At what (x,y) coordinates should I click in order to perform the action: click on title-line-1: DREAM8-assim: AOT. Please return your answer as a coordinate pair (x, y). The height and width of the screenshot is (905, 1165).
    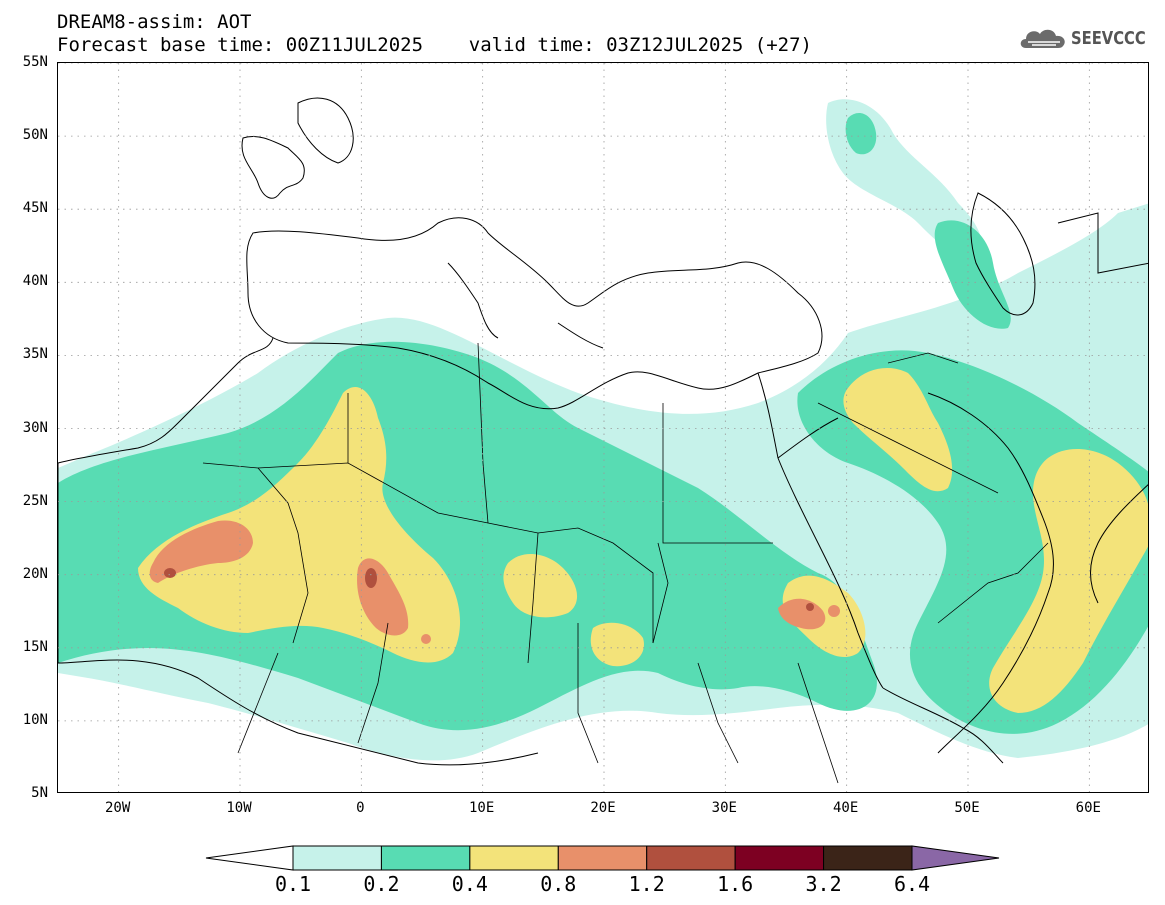
    Looking at the image, I should click on (154, 22).